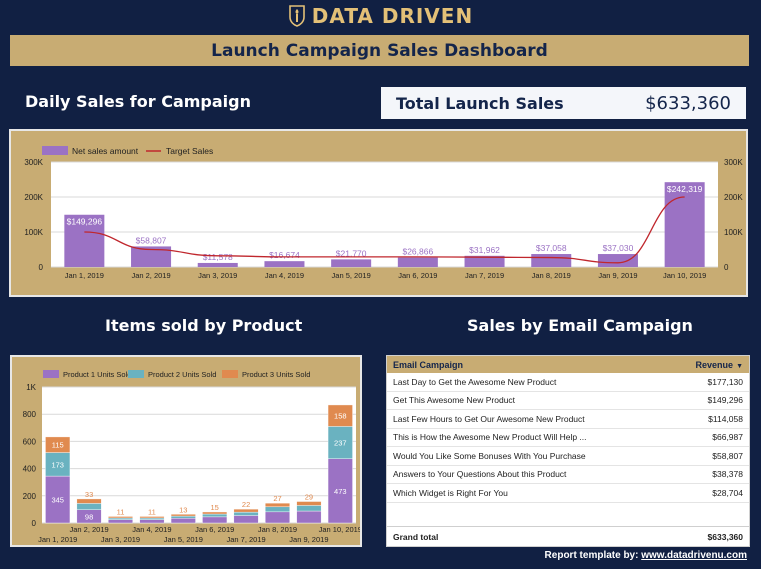 The width and height of the screenshot is (761, 569). What do you see at coordinates (30, 441) in the screenshot?
I see `y-tick-label: 600` at bounding box center [30, 441].